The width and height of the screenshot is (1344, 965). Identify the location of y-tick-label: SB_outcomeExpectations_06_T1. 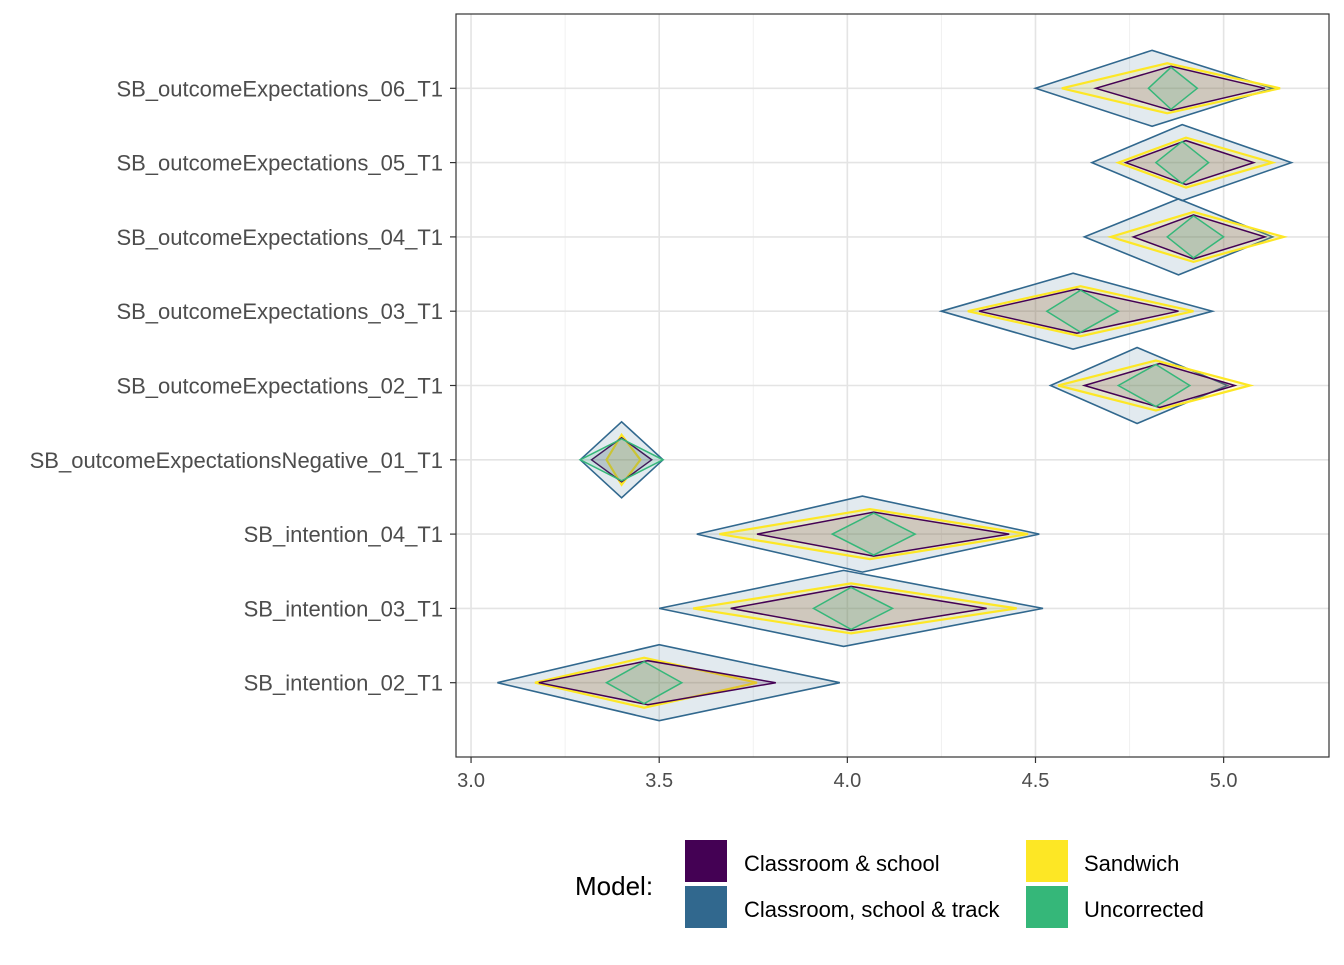
(279, 88).